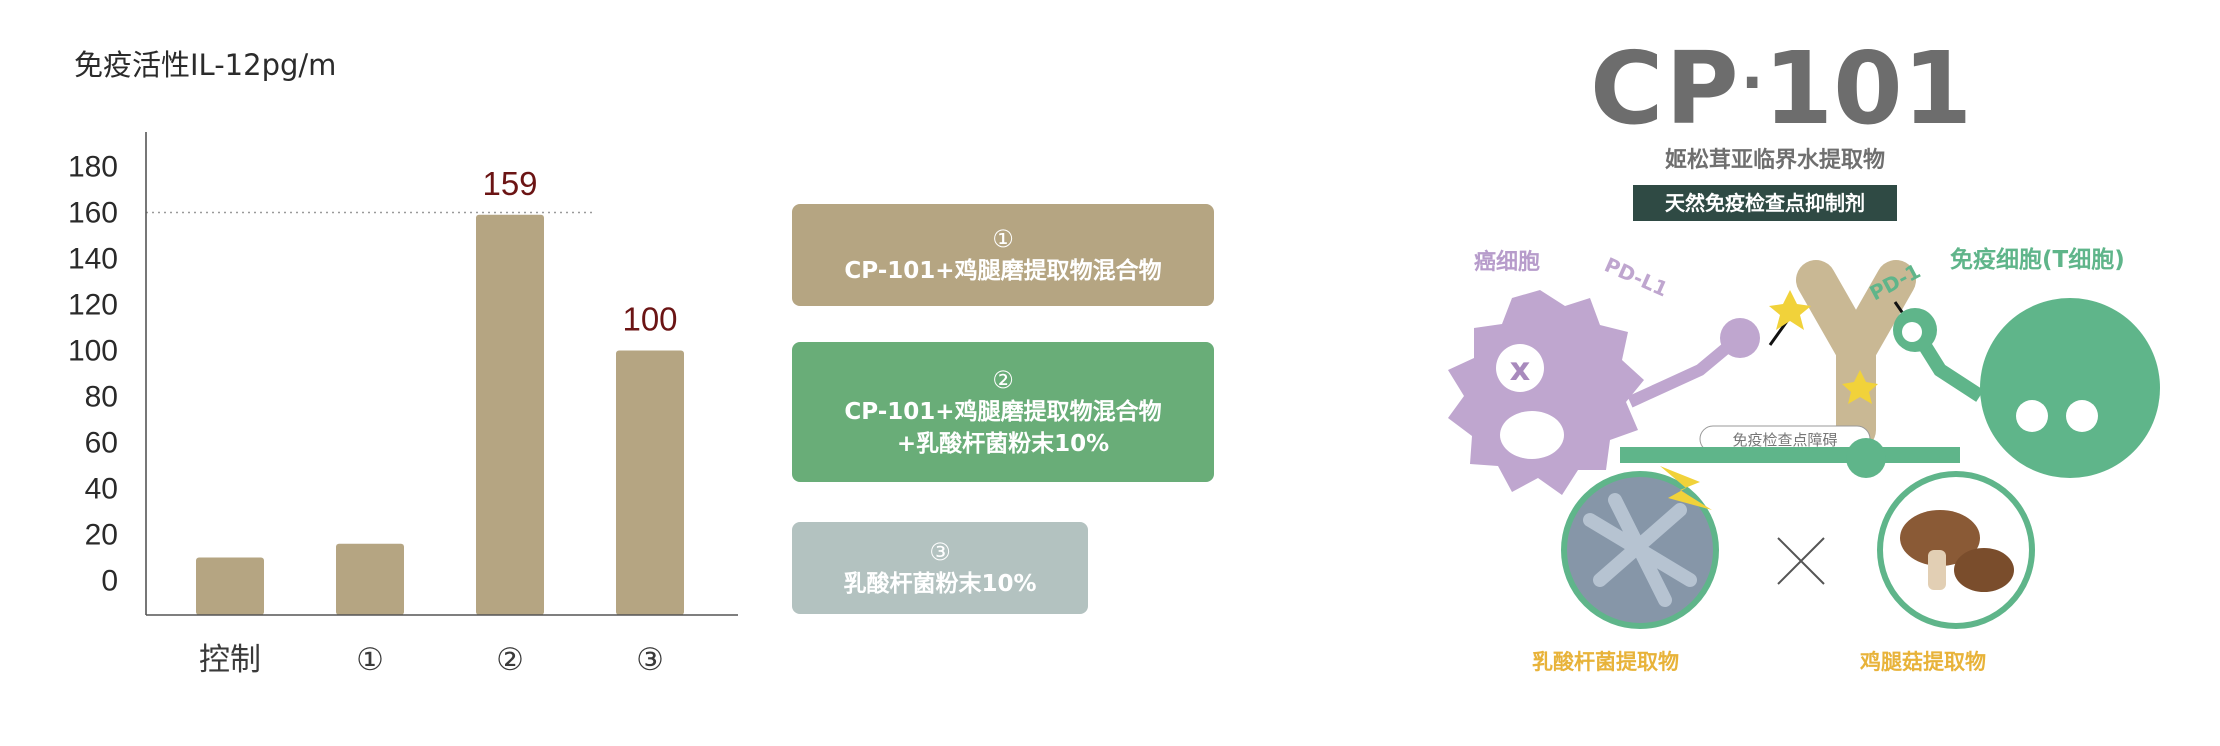 The image size is (2220, 746). What do you see at coordinates (940, 584) in the screenshot?
I see `legend-text: 乳酸杆菌粉末10%` at bounding box center [940, 584].